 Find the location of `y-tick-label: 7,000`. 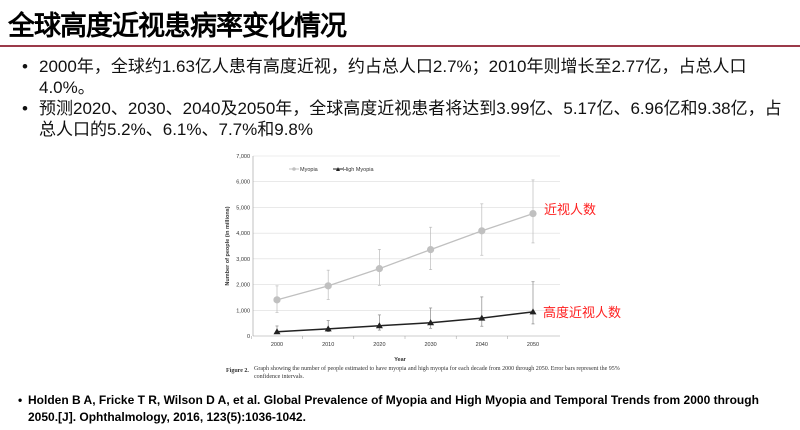

y-tick-label: 7,000 is located at coordinates (243, 157).